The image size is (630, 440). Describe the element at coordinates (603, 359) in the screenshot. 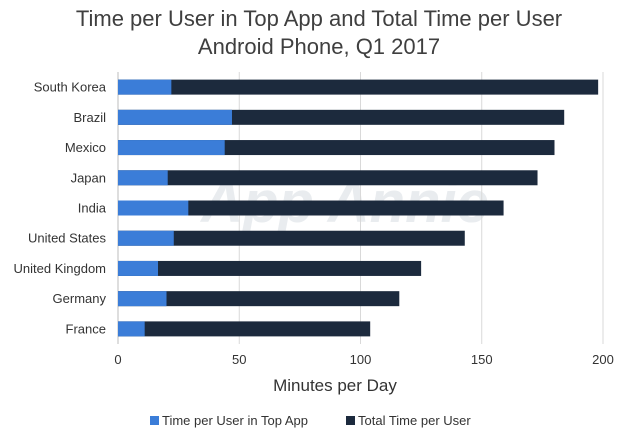

I see `x-tick-label-200: 200` at that location.